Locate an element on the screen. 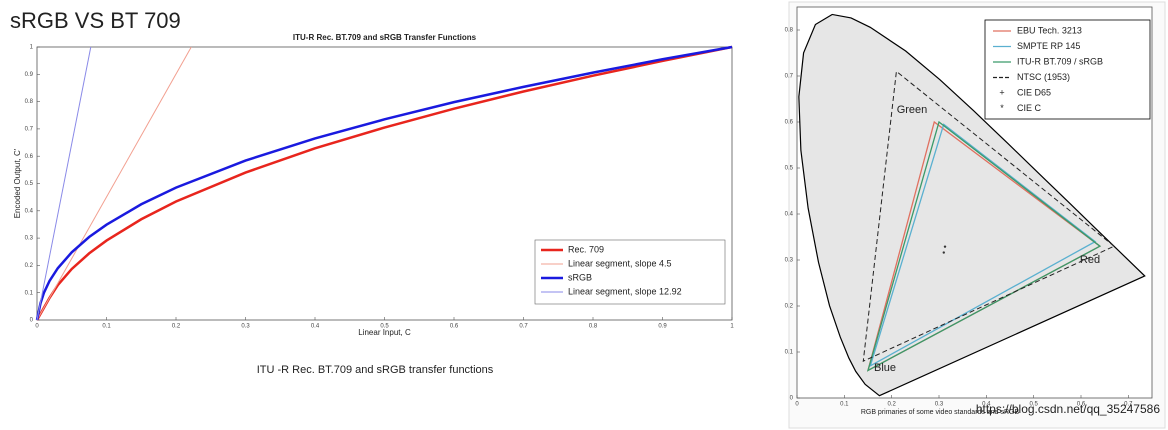  y-tick-label: 0.9 is located at coordinates (29, 75).